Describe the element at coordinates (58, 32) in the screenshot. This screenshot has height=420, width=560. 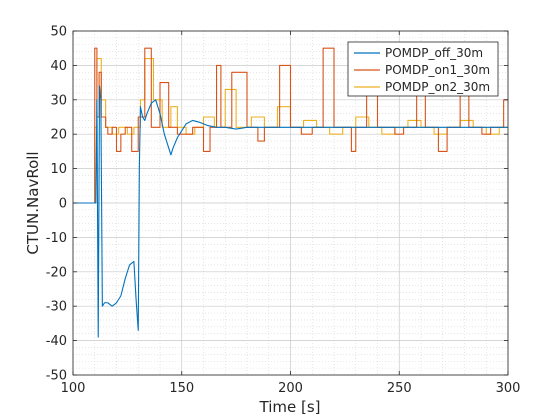
I see `y-tick-label: 50` at that location.